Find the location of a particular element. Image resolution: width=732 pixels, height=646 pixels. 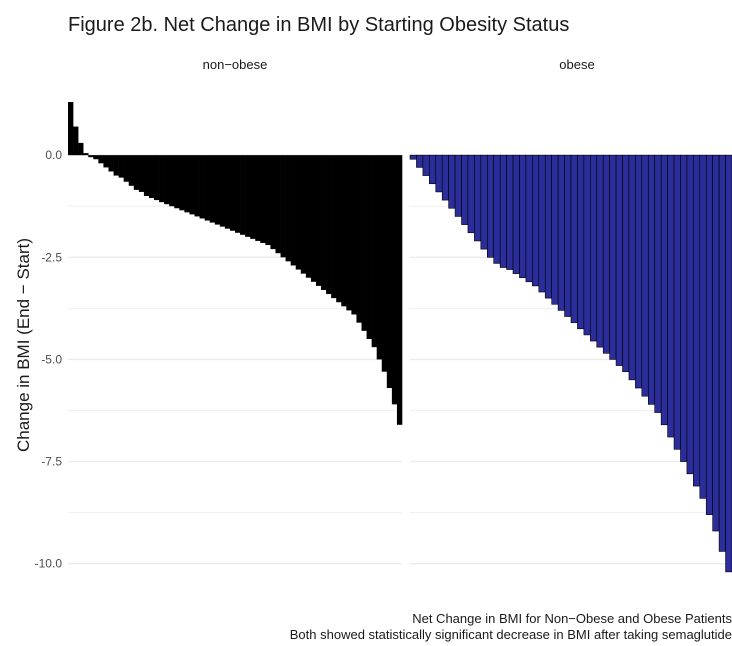

y-tick-label: -2.5 is located at coordinates (51, 257).